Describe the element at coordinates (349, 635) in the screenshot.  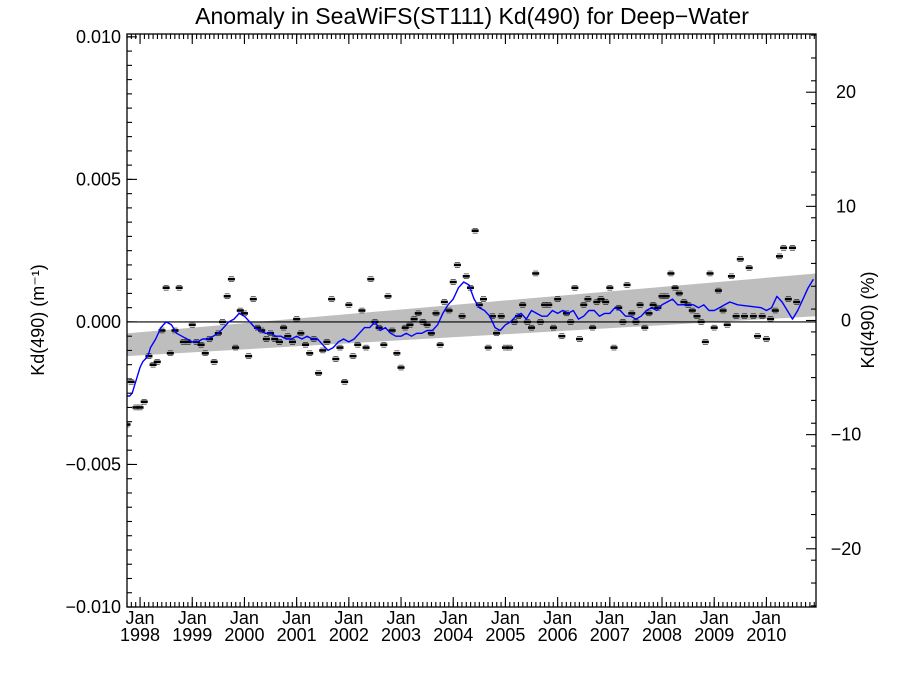
I see `x-tick-year-label: 2002` at that location.